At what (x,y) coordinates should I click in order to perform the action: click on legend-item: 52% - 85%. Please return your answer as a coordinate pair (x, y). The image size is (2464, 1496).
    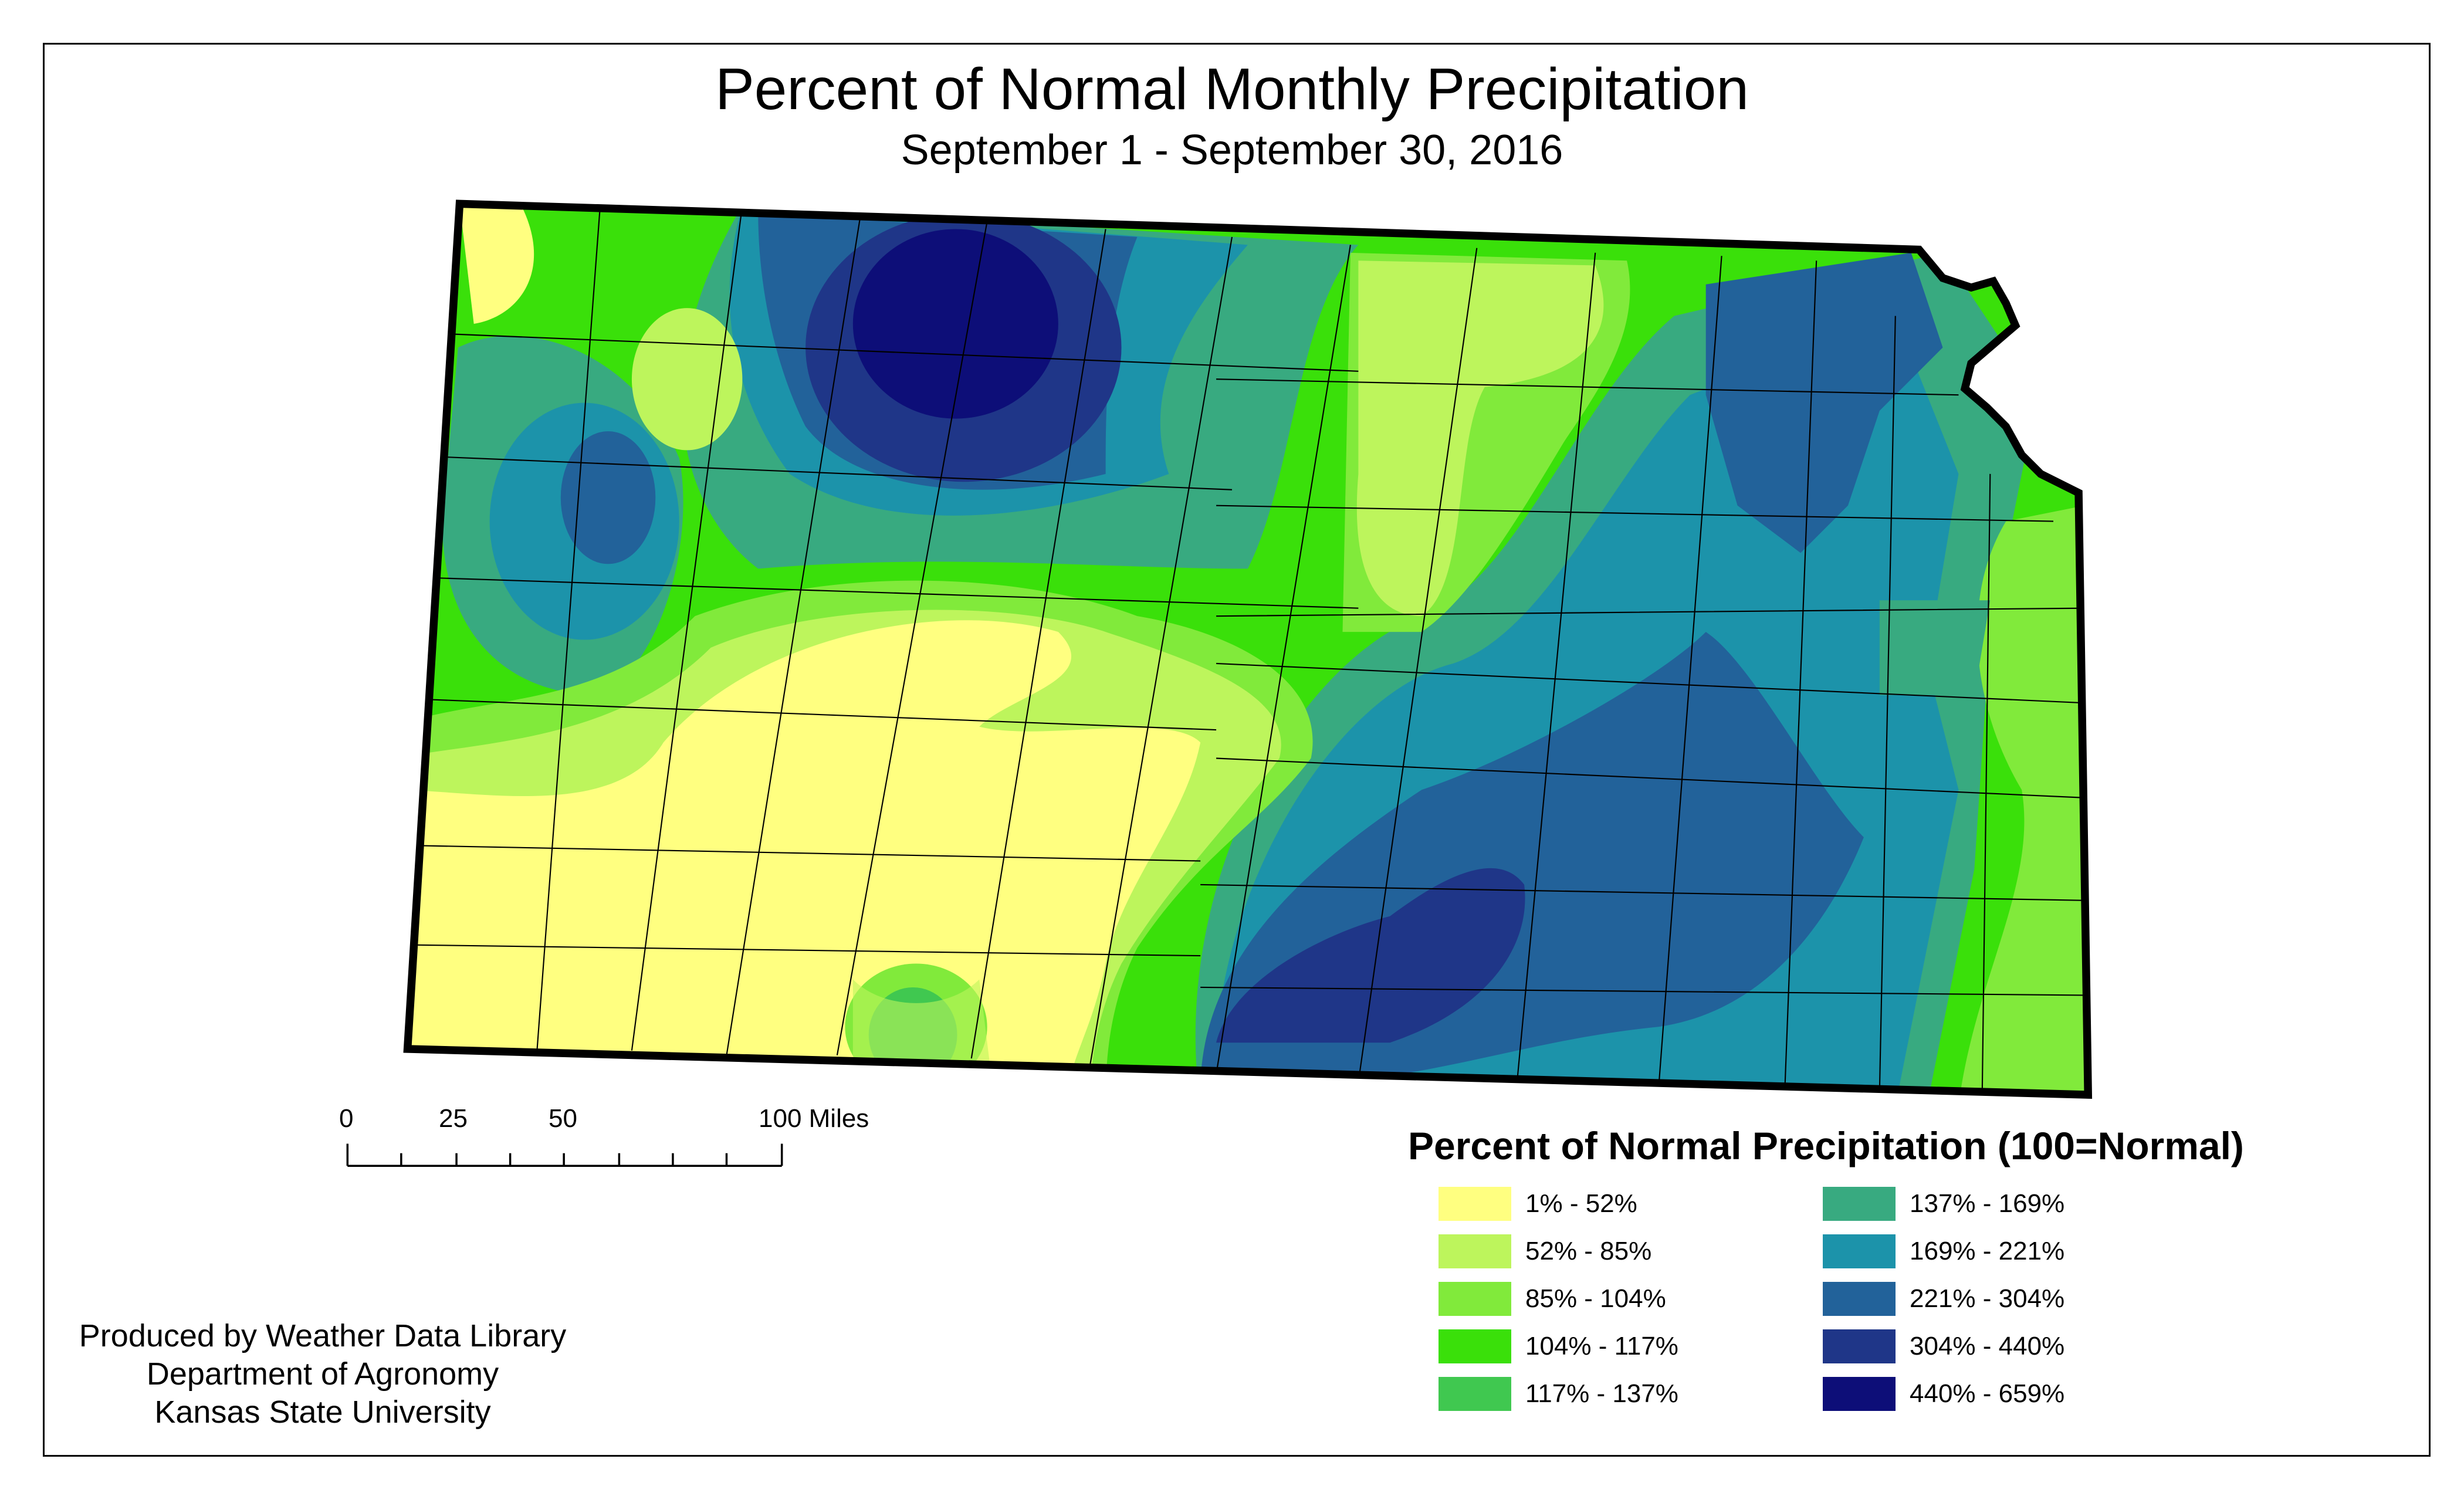
    Looking at the image, I should click on (1545, 1251).